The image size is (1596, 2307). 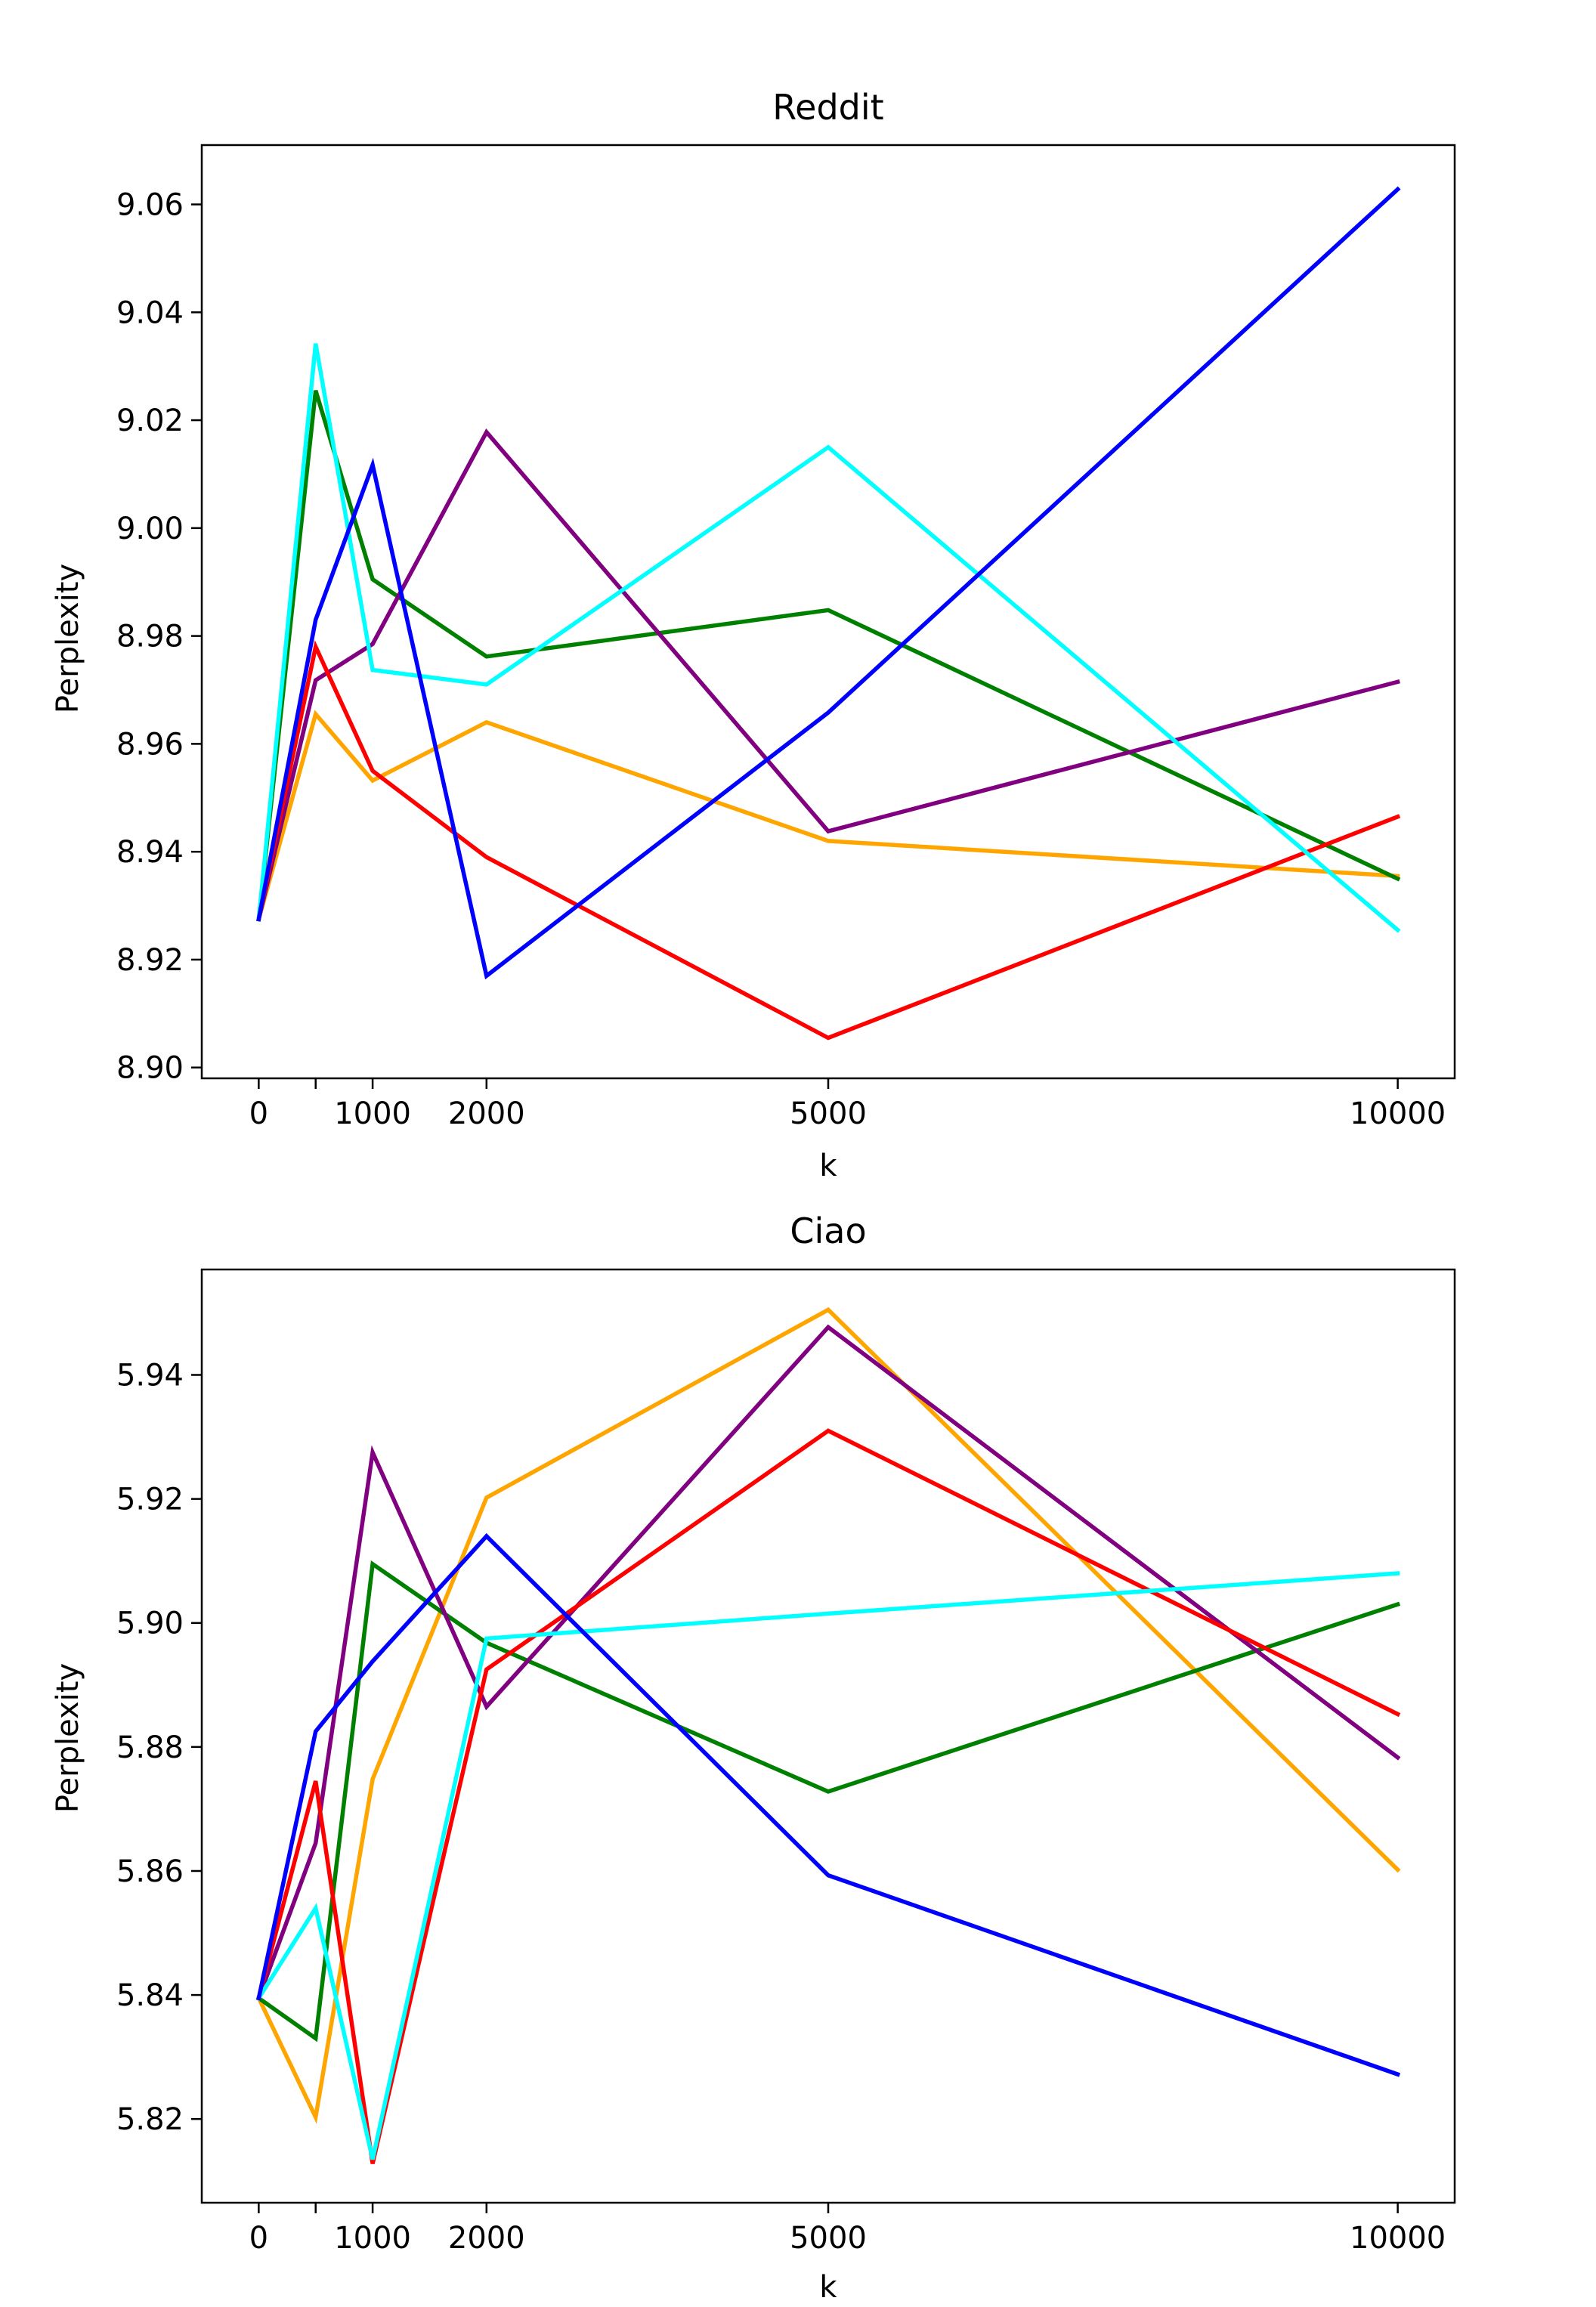 I want to click on ciao-y-tick-label-2: 5.86, so click(x=150, y=1871).